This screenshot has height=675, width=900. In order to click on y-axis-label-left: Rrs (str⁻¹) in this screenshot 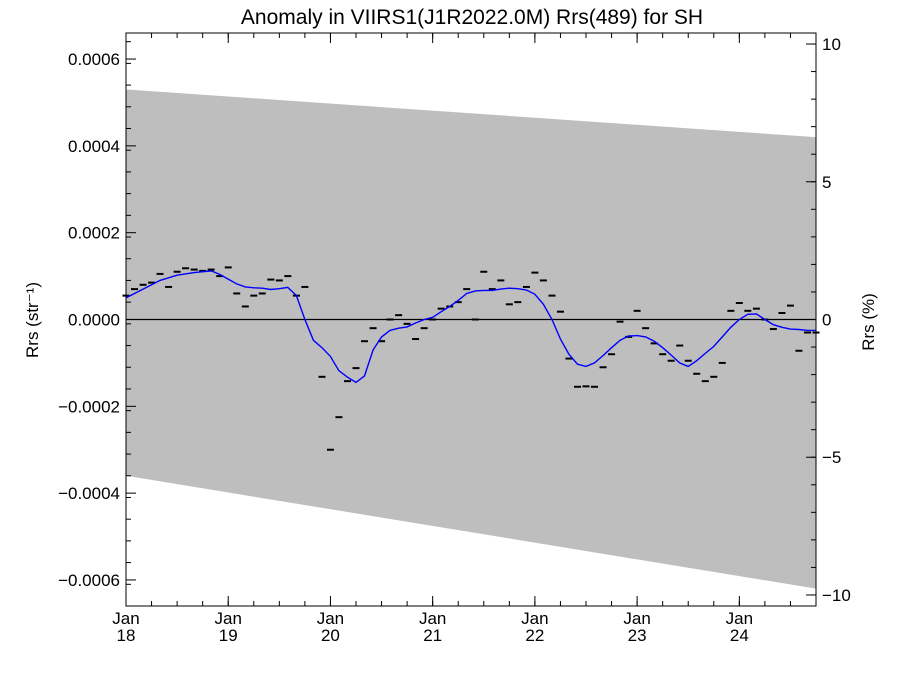, I will do `click(32, 320)`.